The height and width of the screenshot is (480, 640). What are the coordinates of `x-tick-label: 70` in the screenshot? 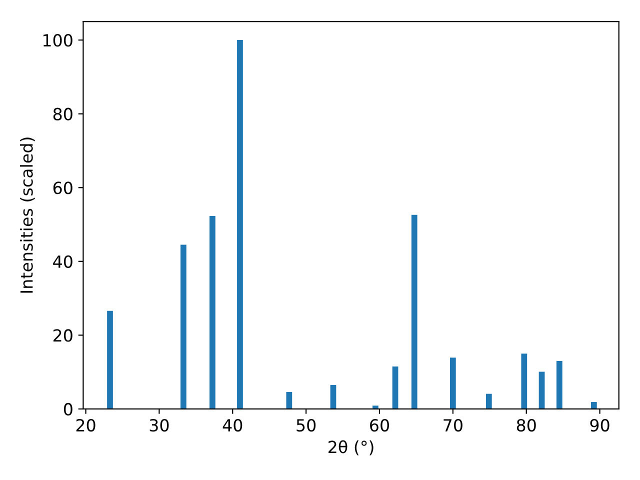 It's located at (453, 425).